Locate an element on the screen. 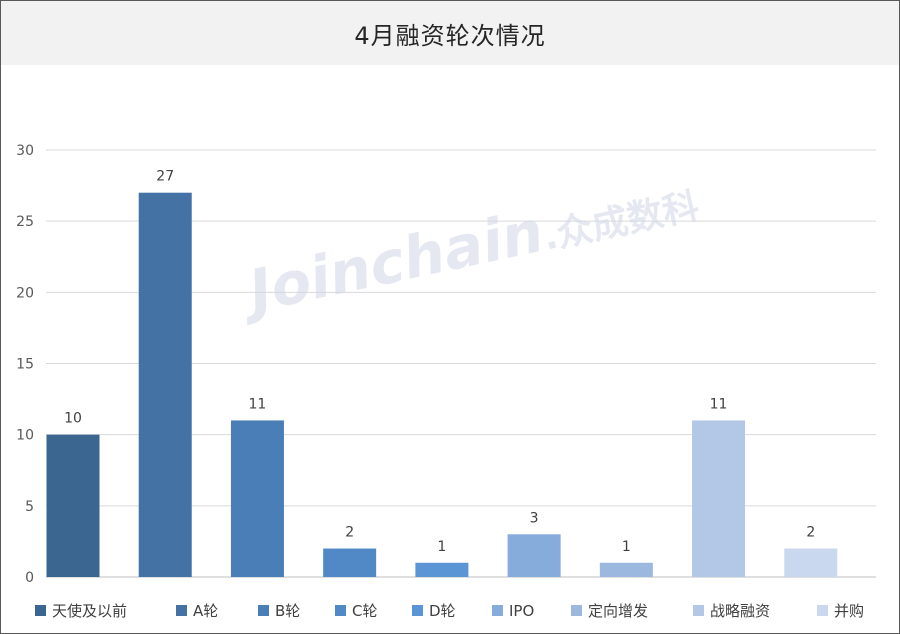 The image size is (900, 634). y-tick-label: 15 is located at coordinates (25, 365).